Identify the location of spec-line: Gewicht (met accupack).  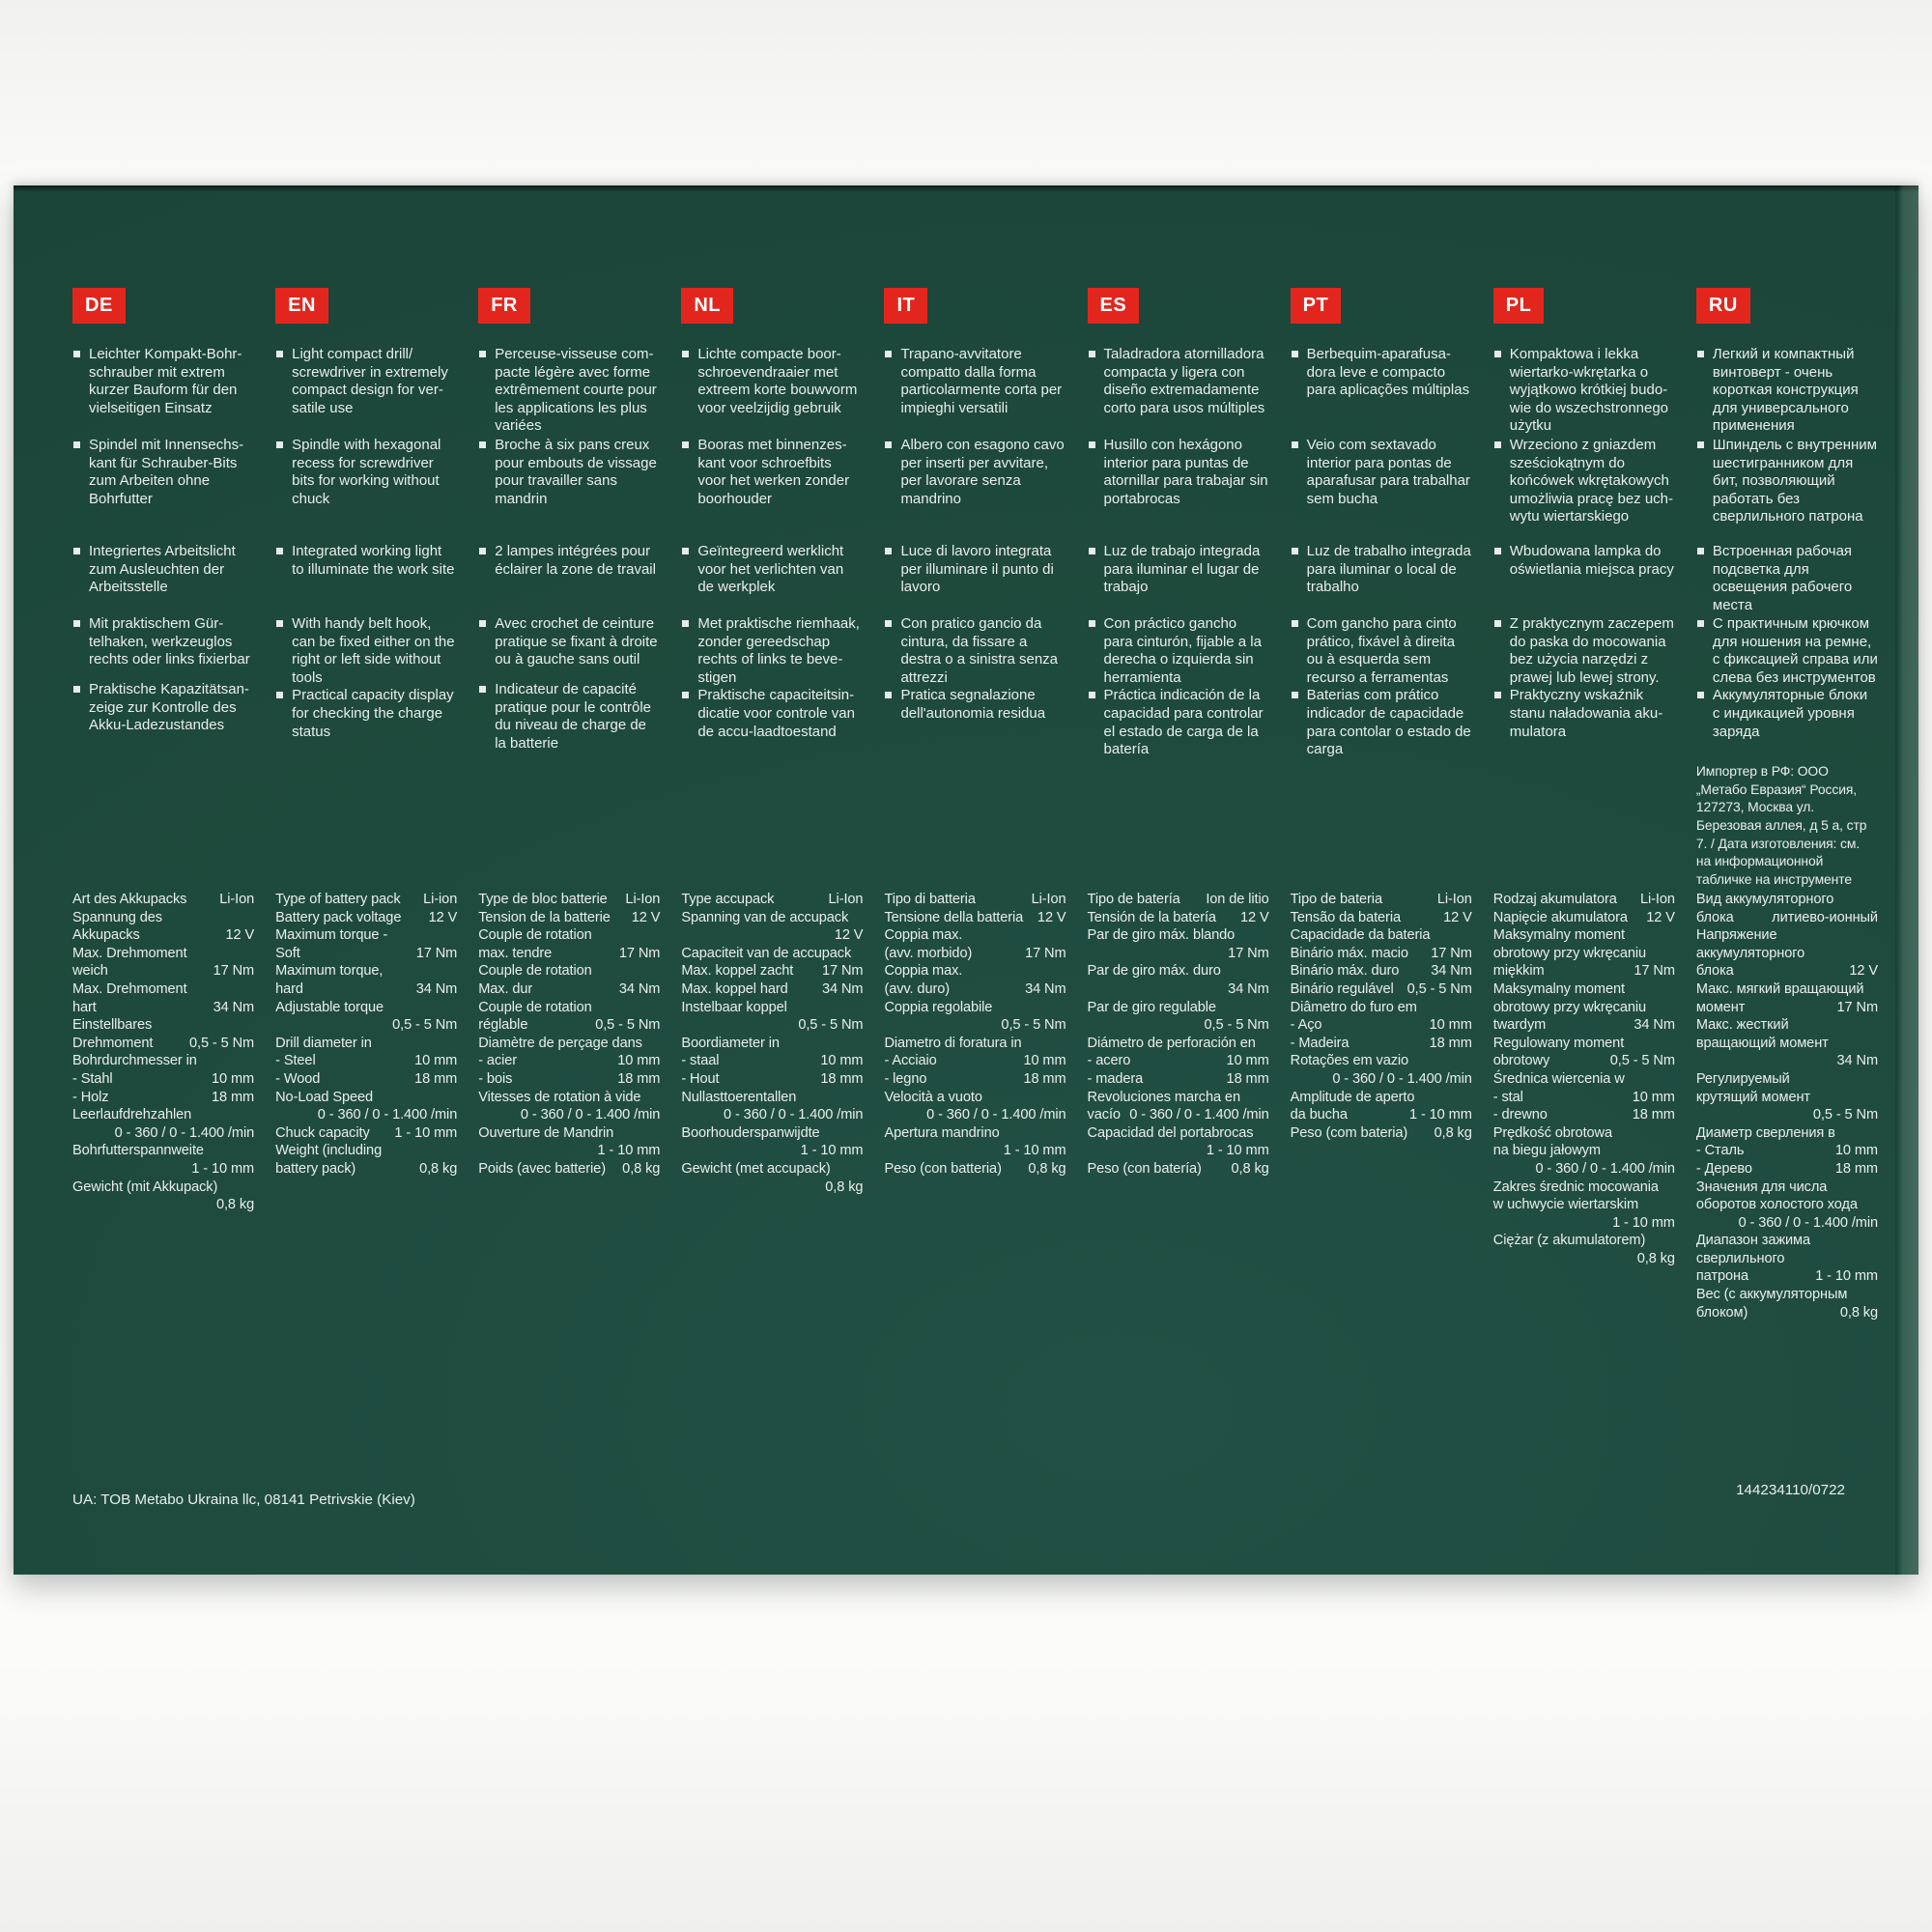
(772, 1169).